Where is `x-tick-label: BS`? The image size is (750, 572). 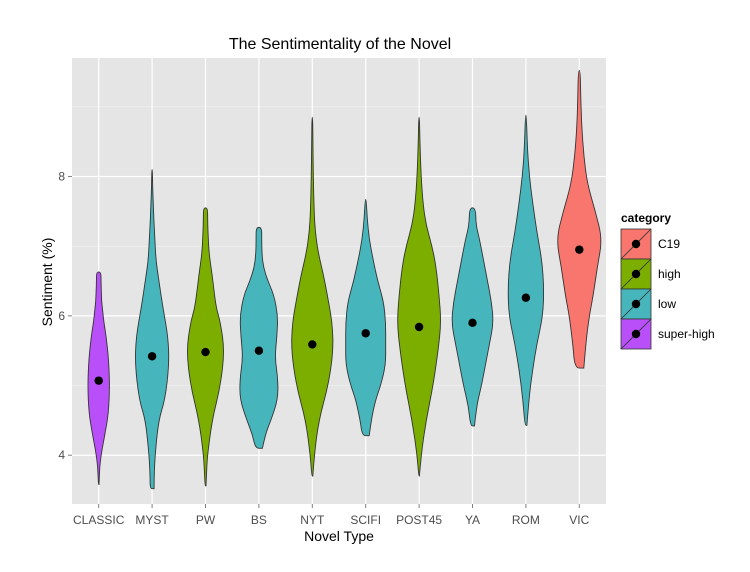 x-tick-label: BS is located at coordinates (259, 520).